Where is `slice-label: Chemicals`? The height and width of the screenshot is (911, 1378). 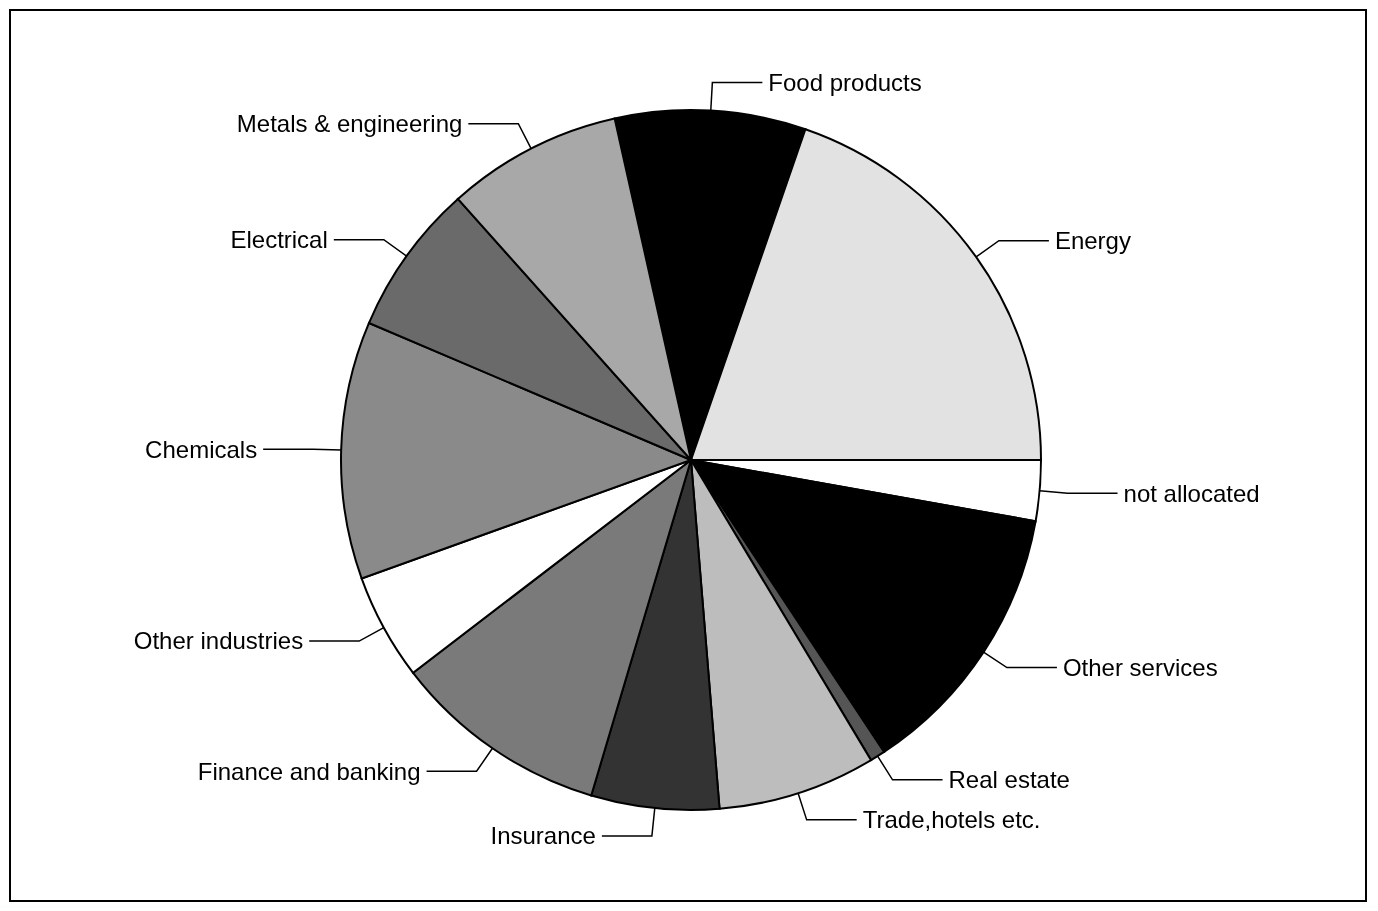
slice-label: Chemicals is located at coordinates (201, 449).